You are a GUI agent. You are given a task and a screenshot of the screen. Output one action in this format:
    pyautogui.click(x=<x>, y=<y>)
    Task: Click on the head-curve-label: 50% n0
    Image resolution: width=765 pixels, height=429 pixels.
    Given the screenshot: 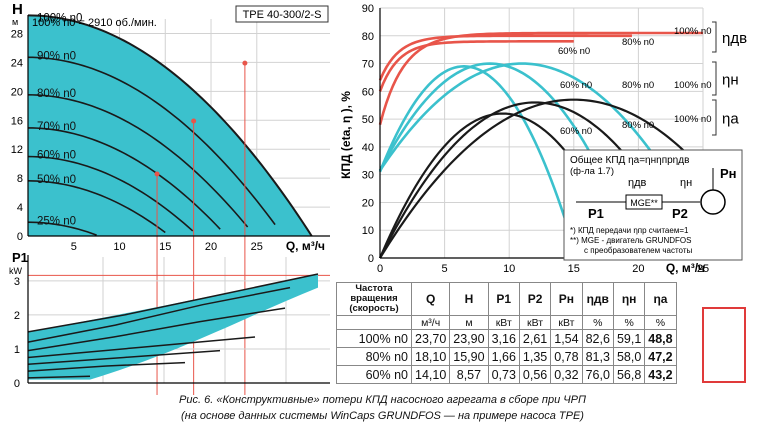 What is the action you would take?
    pyautogui.click(x=56, y=180)
    